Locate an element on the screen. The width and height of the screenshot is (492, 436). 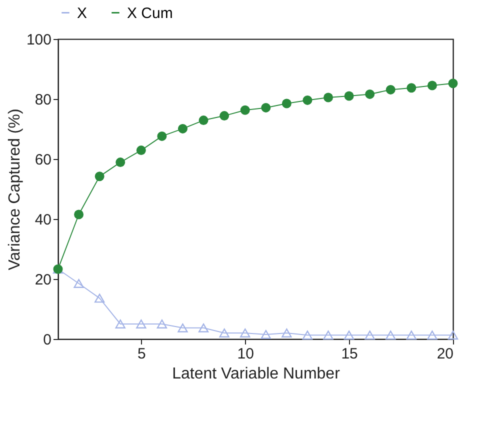
x-axis-title: Latent Variable Number is located at coordinates (256, 374).